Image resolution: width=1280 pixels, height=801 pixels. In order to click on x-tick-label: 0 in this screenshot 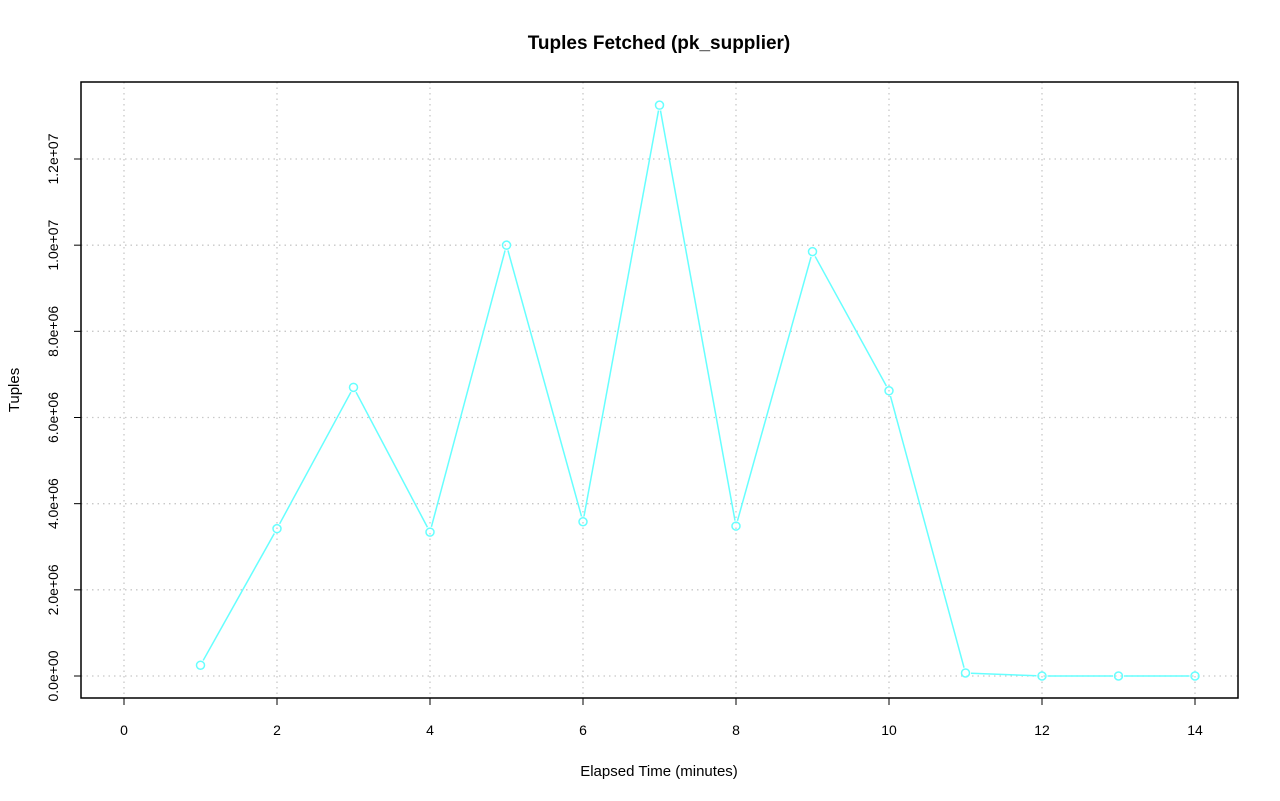, I will do `click(124, 730)`.